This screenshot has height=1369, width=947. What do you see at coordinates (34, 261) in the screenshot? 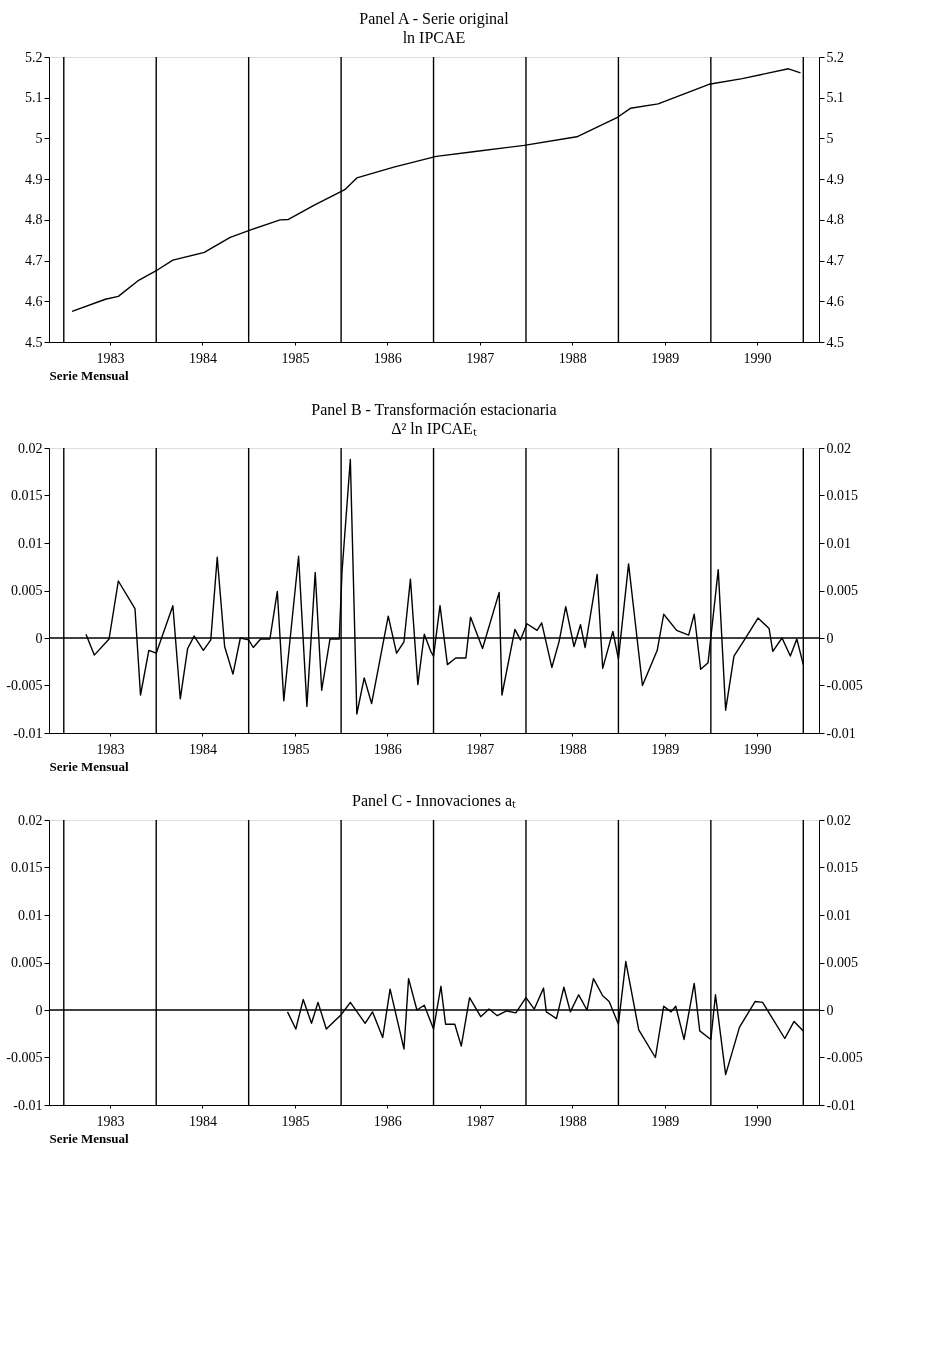
I see `y-tick-label: 4.7` at bounding box center [34, 261].